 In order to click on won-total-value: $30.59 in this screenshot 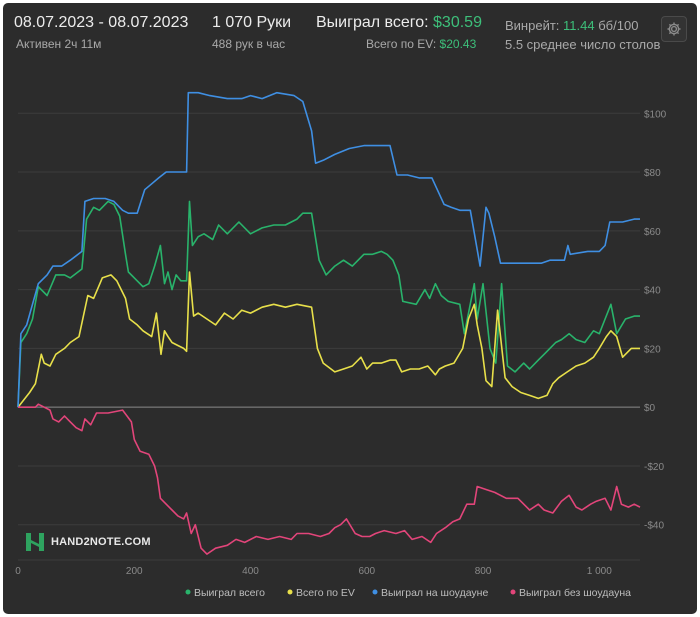, I will do `click(457, 22)`.